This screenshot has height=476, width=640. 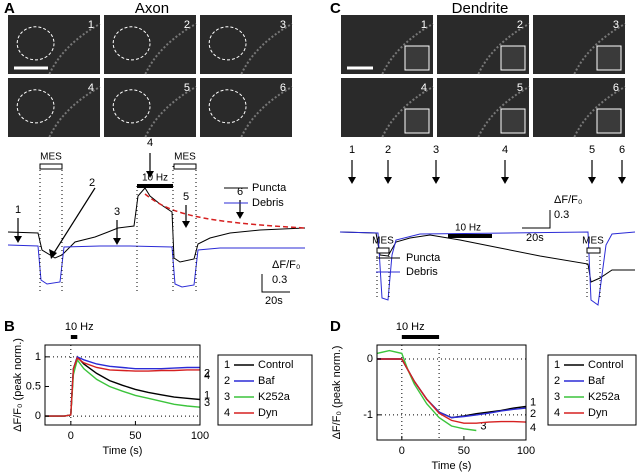 What do you see at coordinates (152, 8) in the screenshot?
I see `panel-title: Axon` at bounding box center [152, 8].